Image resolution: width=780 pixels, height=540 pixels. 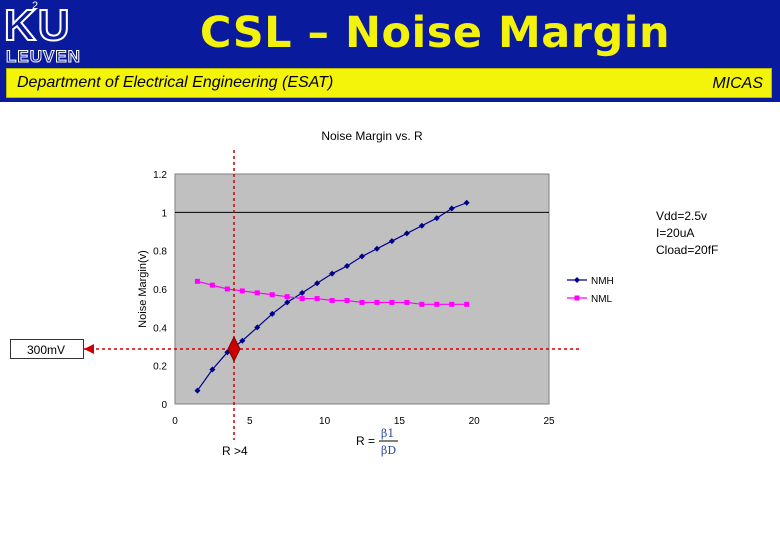 What do you see at coordinates (43, 57) in the screenshot?
I see `logo-leuven-text: LEUVEN` at bounding box center [43, 57].